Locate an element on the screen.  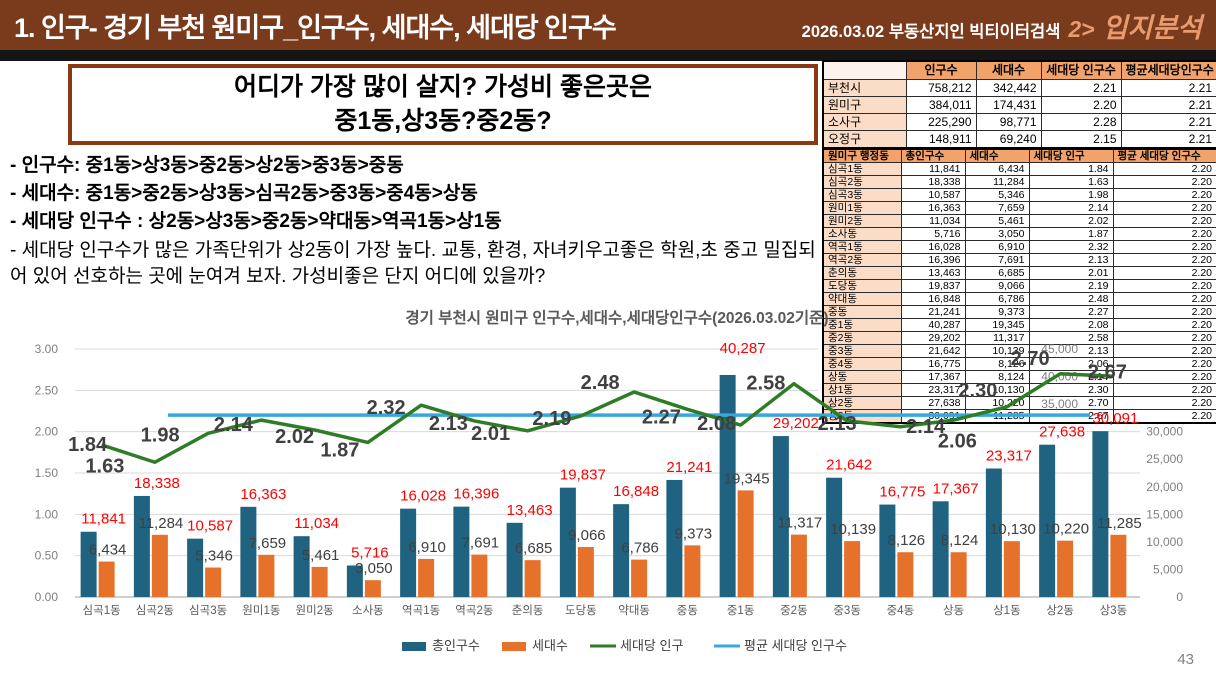
household-label: 5,461 is located at coordinates (321, 555).